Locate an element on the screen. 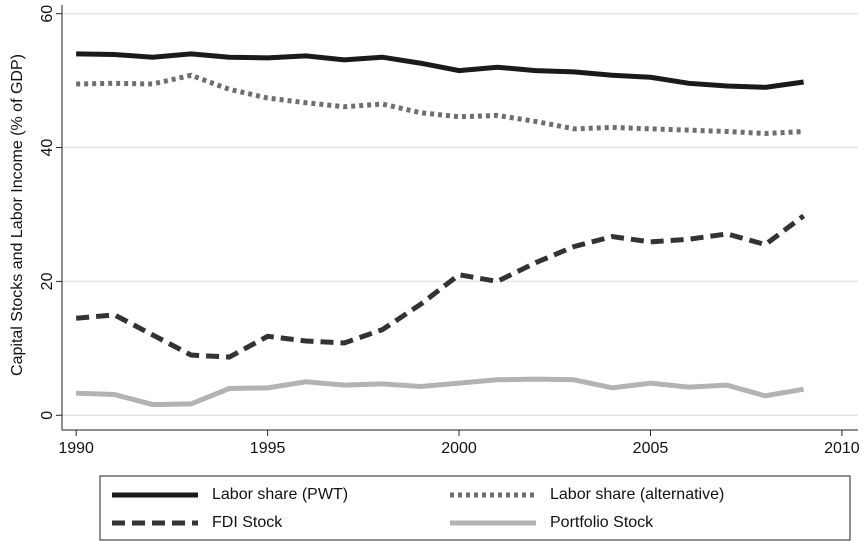 The width and height of the screenshot is (863, 542). y-tick-label: 40 is located at coordinates (47, 148).